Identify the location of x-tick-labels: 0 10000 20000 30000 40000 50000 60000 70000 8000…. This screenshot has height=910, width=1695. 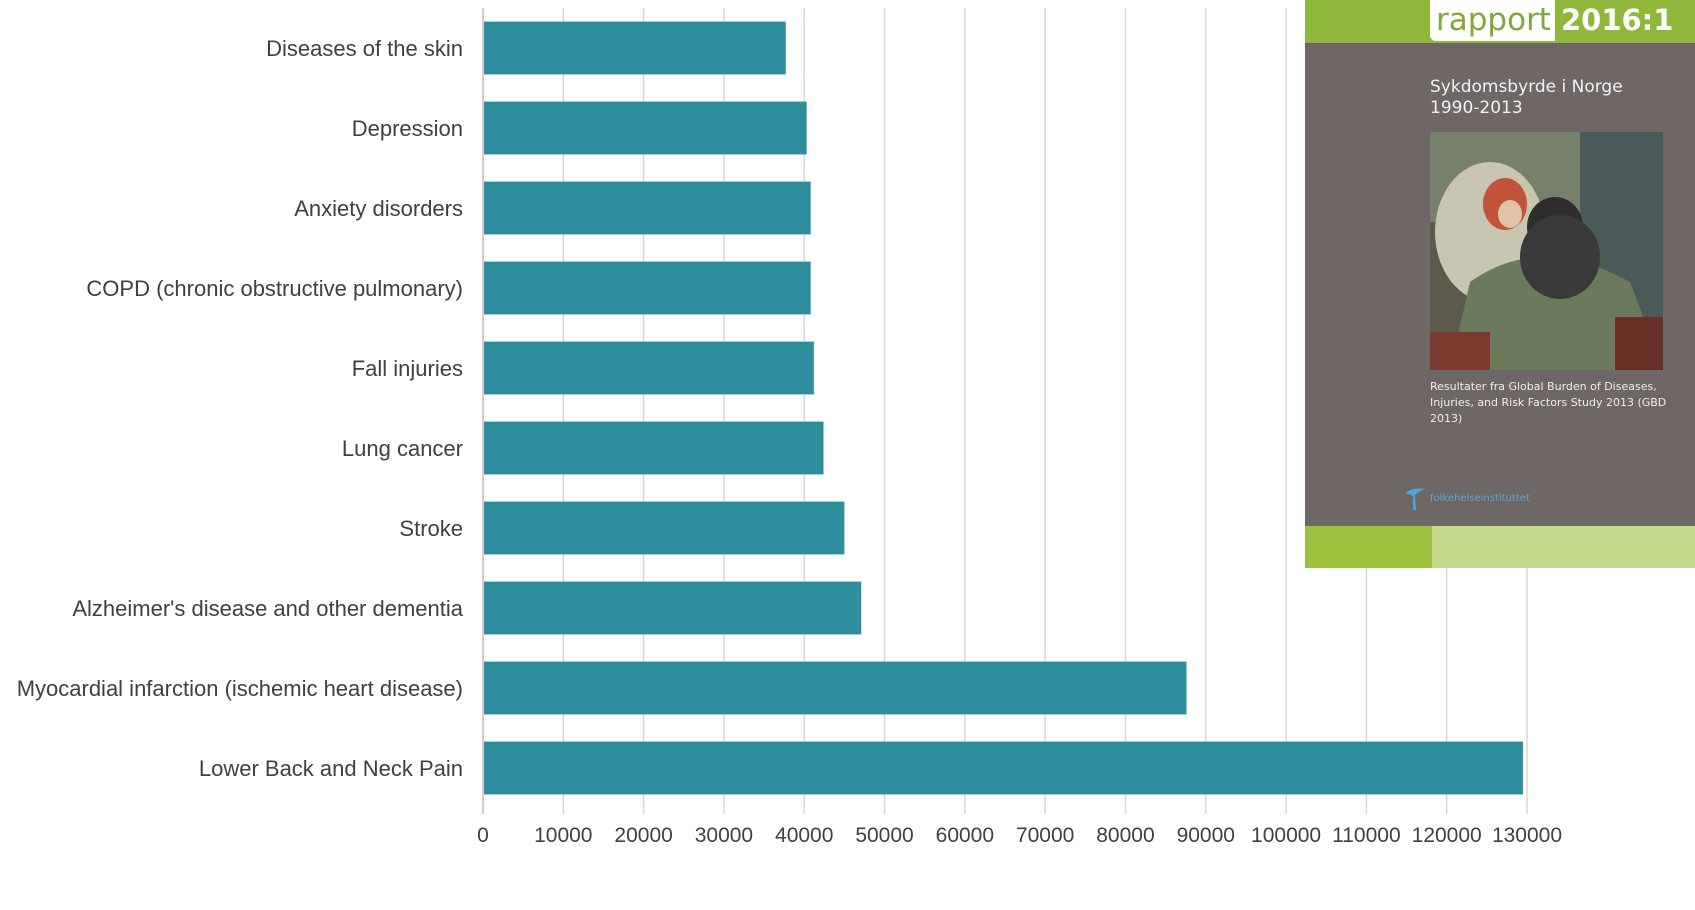
(1019, 835).